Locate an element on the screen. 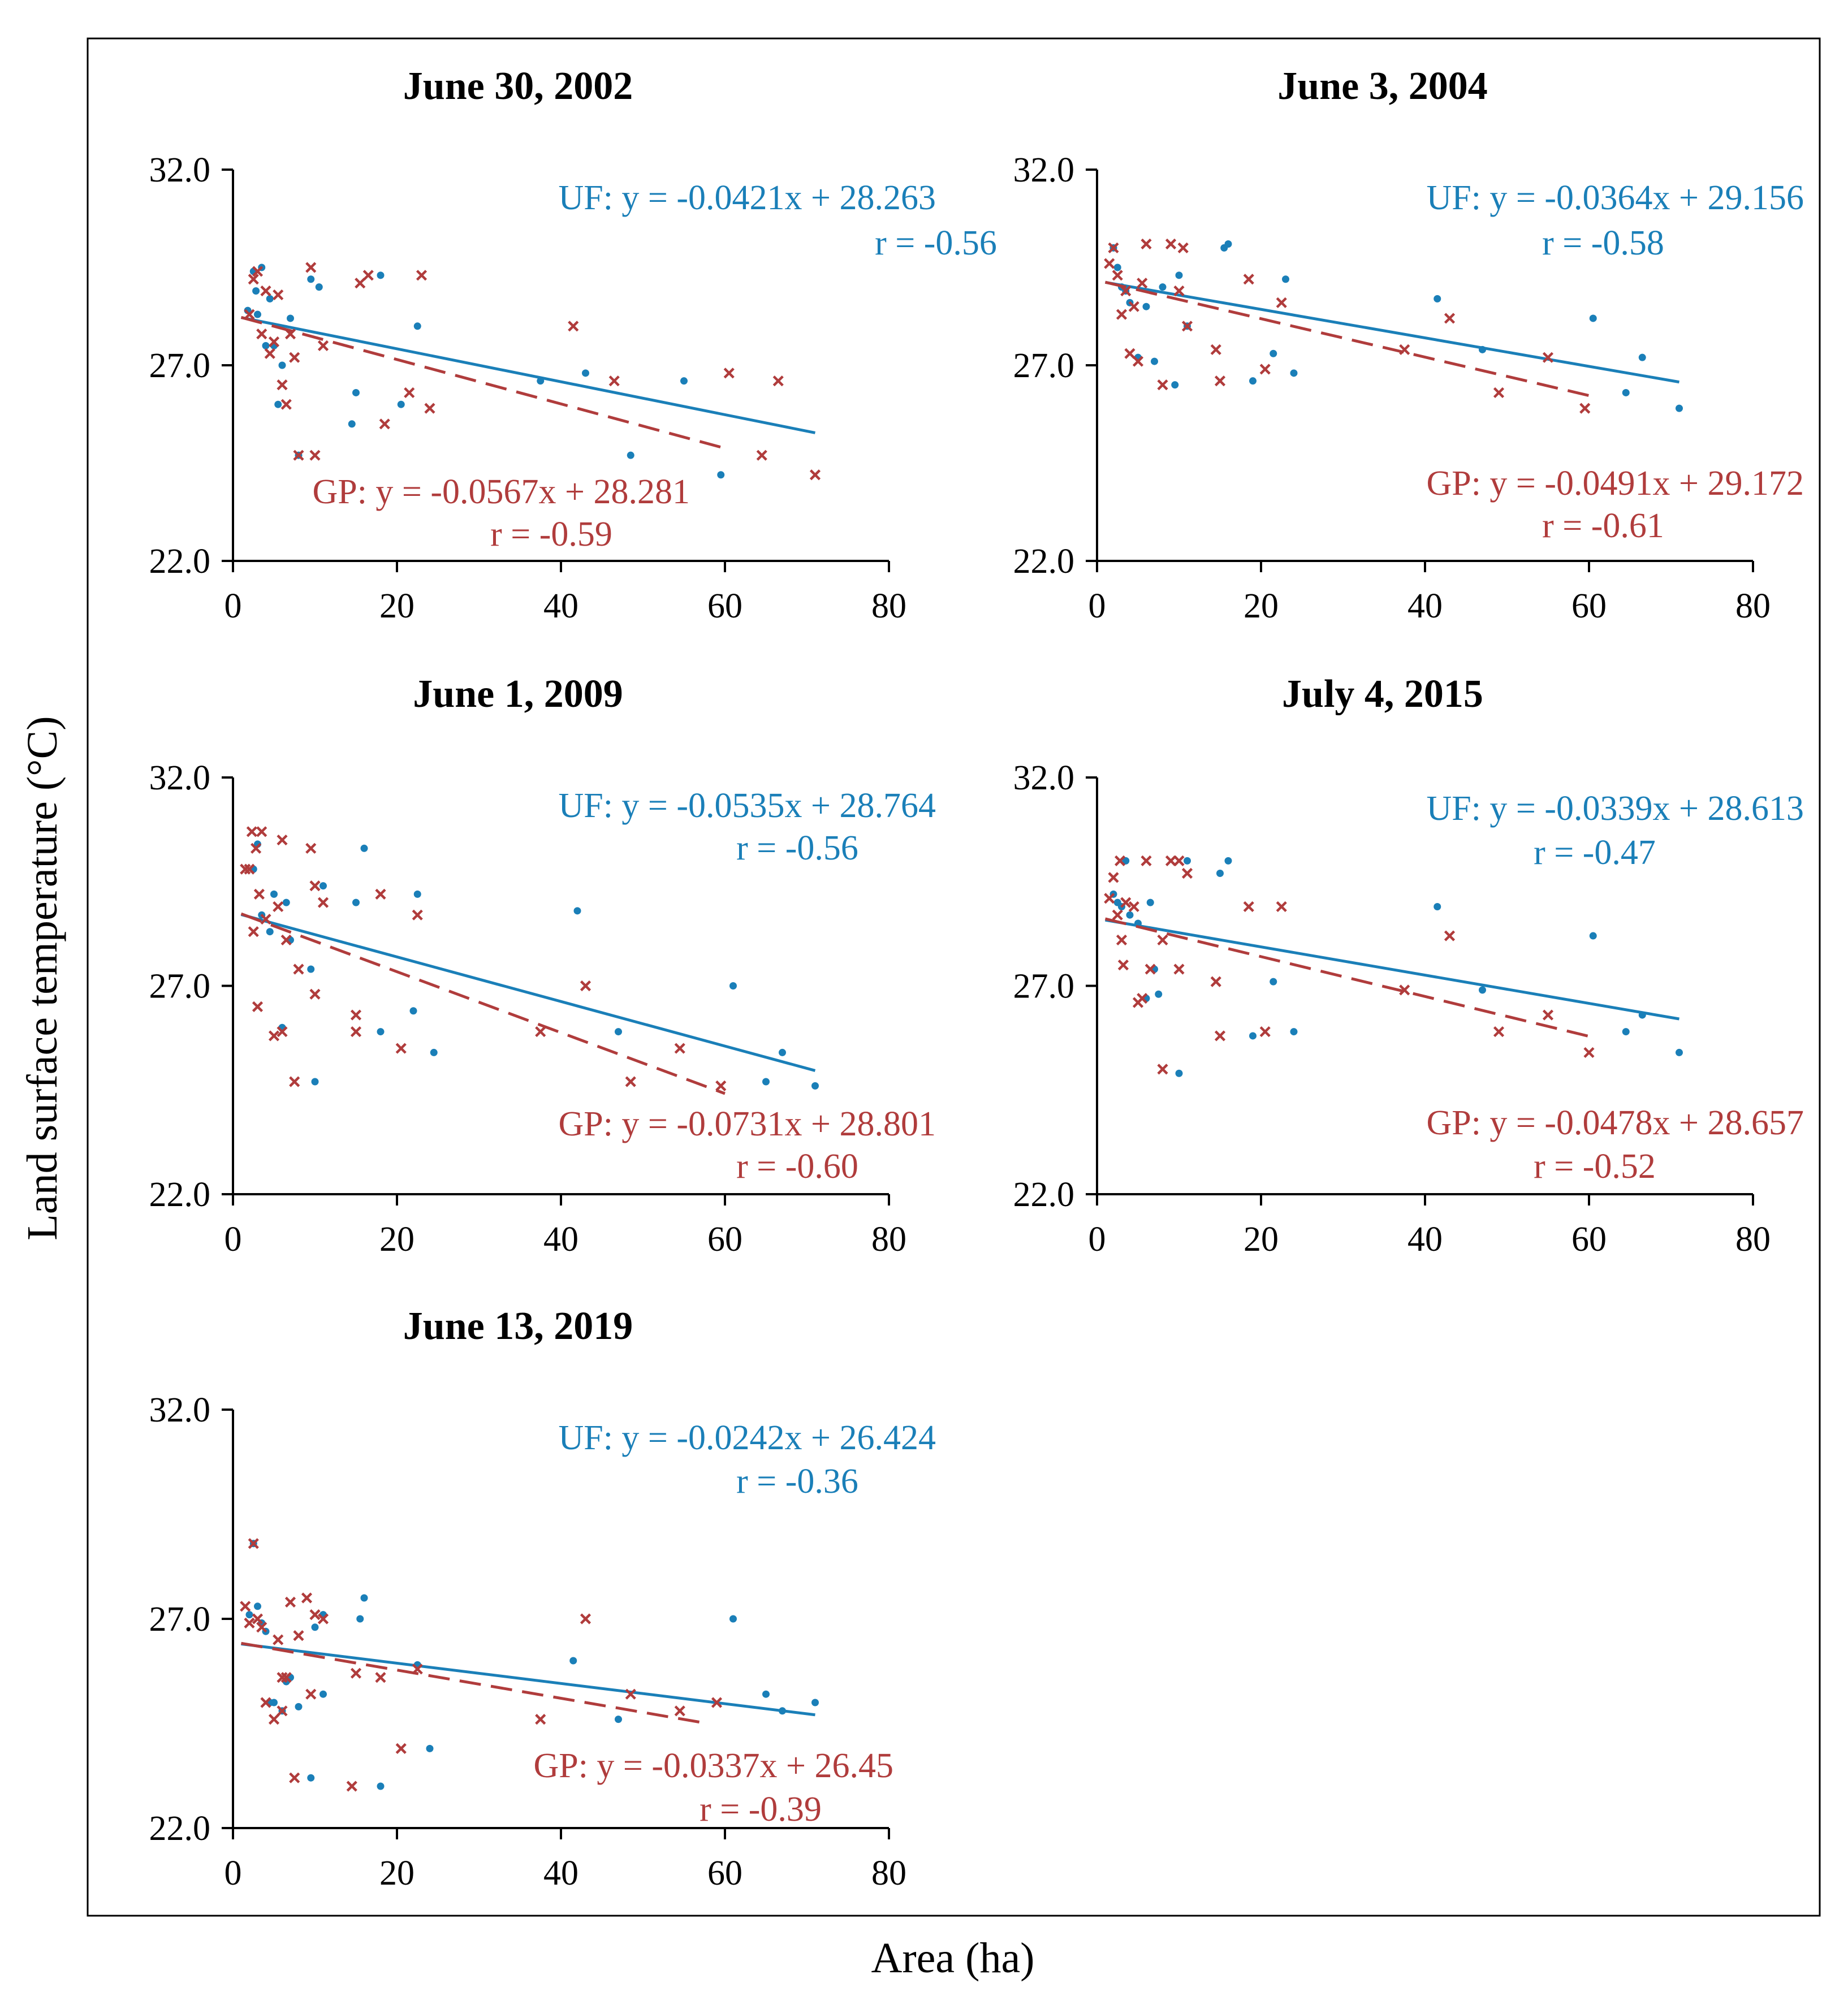 This screenshot has width=1848, height=1996. x-tick-label: 0 is located at coordinates (1097, 606).